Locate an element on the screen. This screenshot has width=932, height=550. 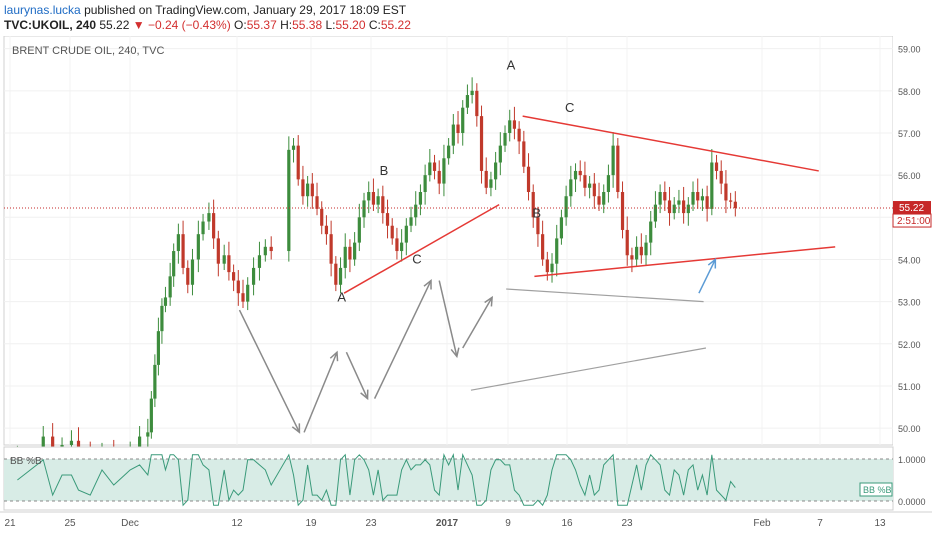
chart-title: BRENT CRUDE OIL, 240, TVC is located at coordinates (88, 51).